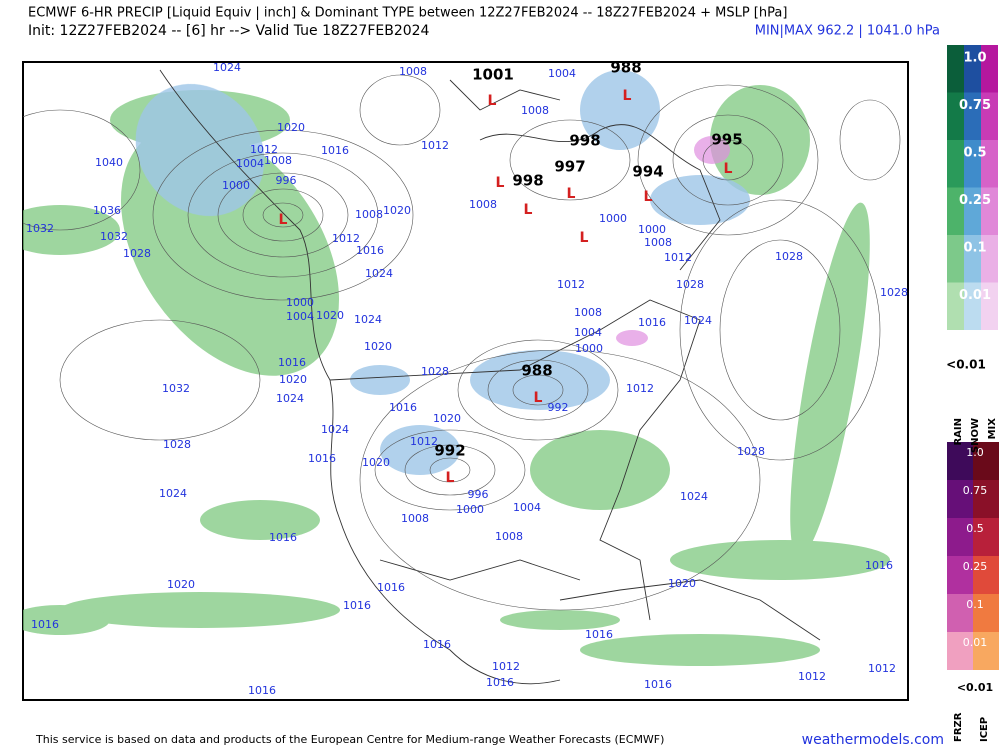 This screenshot has height=754, width=1000. Describe the element at coordinates (558, 407) in the screenshot. I see `isobar-label: 992` at that location.